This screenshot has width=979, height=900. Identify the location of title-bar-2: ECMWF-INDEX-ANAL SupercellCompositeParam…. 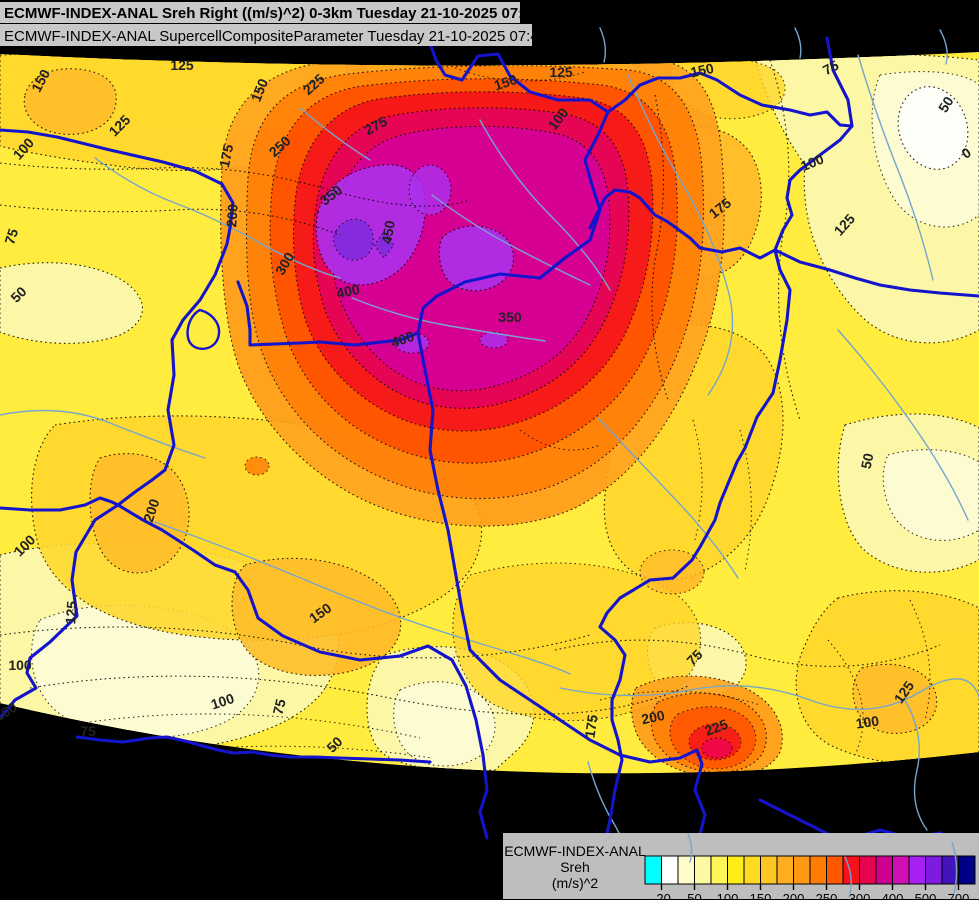
(273, 35).